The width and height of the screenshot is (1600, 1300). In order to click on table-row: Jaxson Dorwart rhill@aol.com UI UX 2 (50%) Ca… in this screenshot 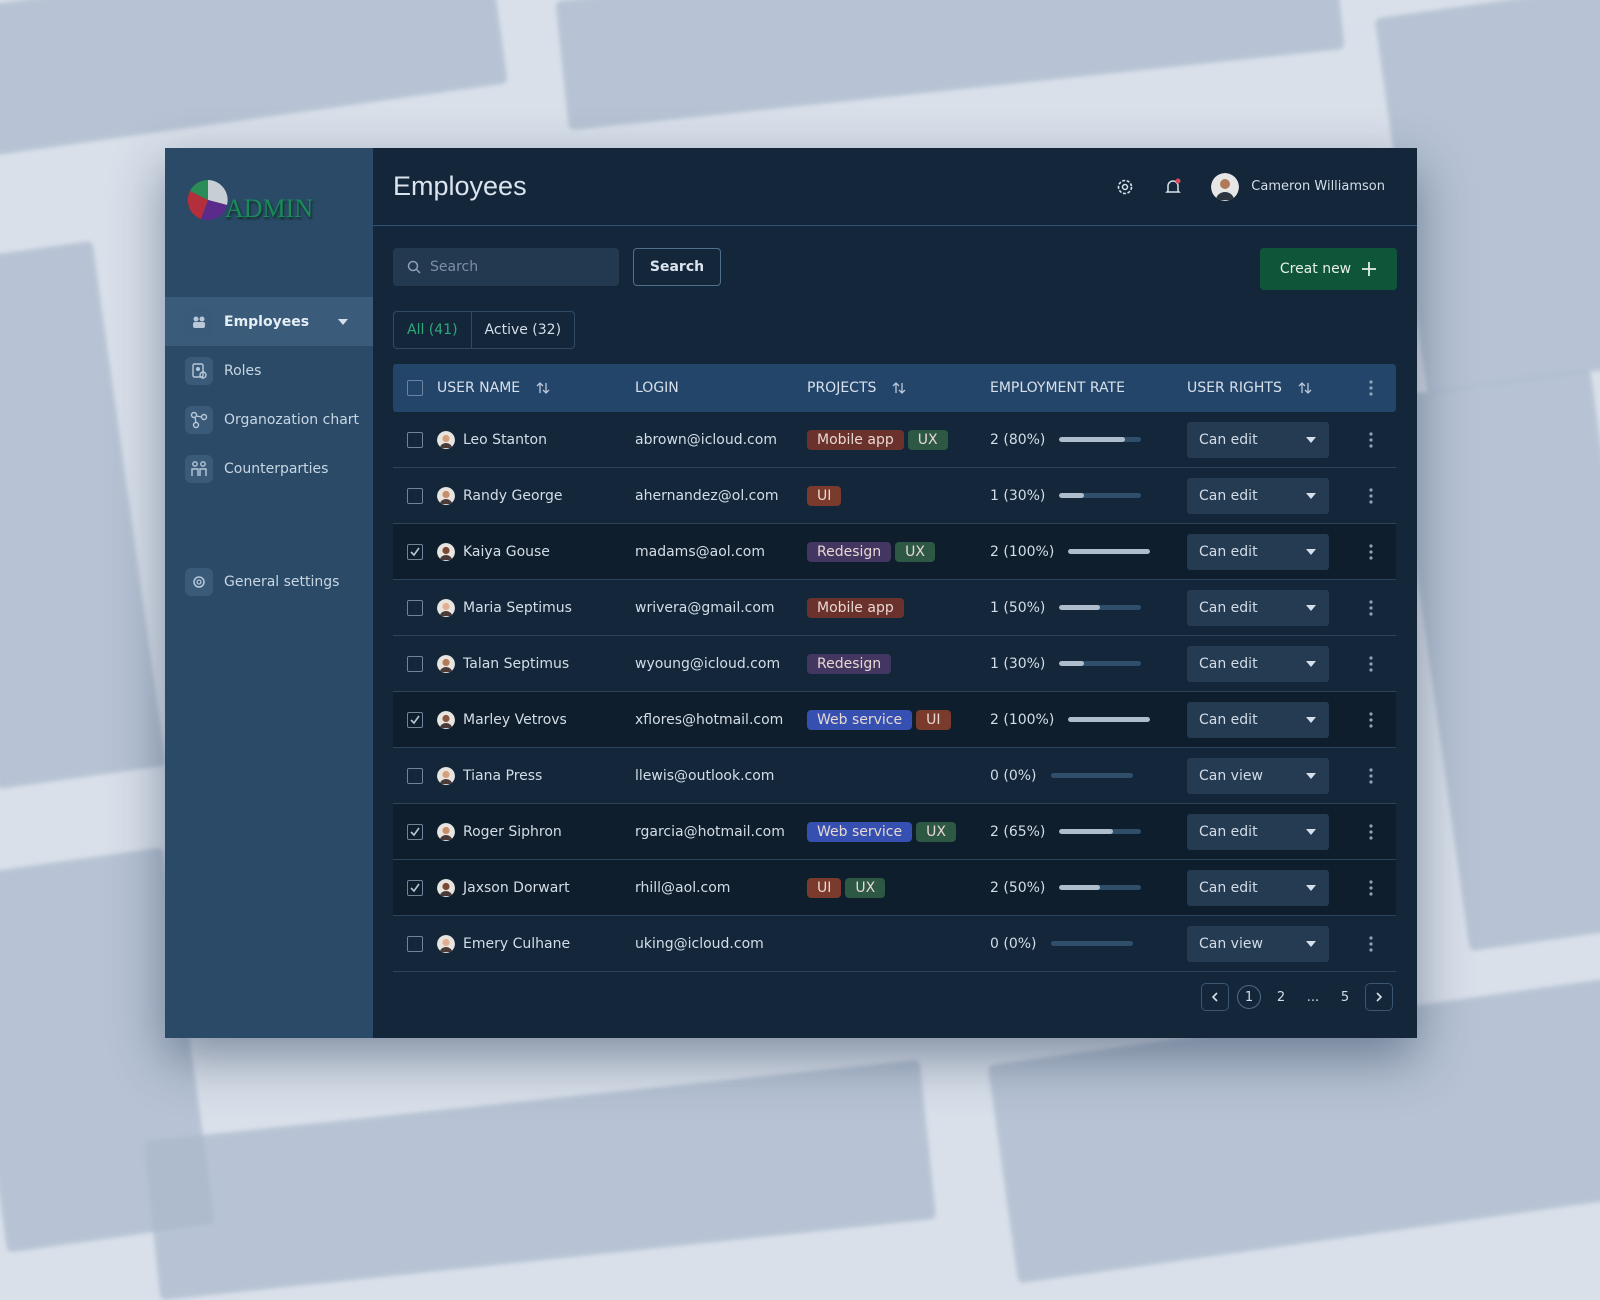, I will do `click(894, 888)`.